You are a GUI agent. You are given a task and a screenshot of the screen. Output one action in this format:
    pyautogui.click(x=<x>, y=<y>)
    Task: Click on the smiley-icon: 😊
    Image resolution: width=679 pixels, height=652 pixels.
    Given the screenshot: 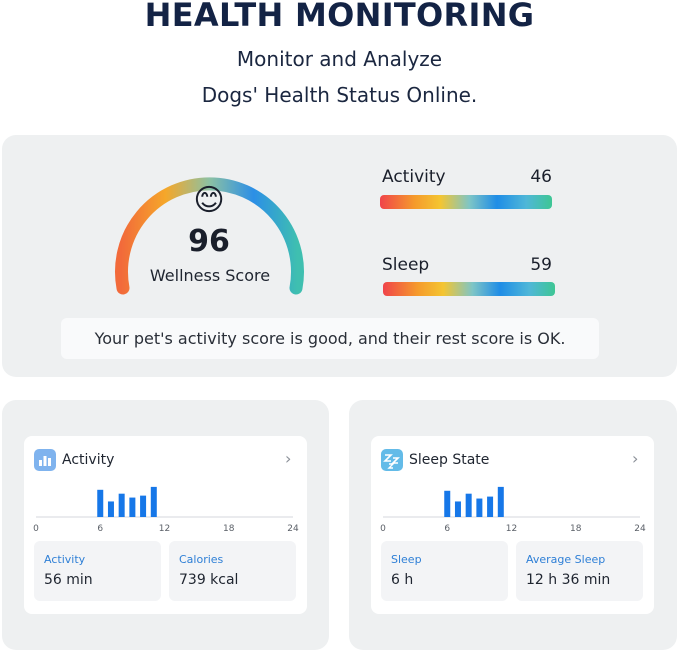 What is the action you would take?
    pyautogui.click(x=209, y=200)
    